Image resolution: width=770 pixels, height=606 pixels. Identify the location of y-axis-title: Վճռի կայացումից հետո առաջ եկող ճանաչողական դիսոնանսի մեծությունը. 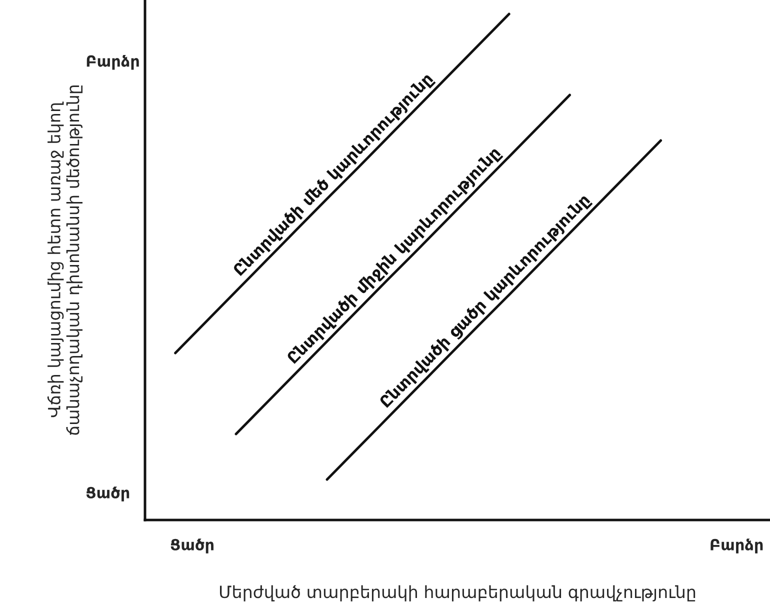
(64, 260).